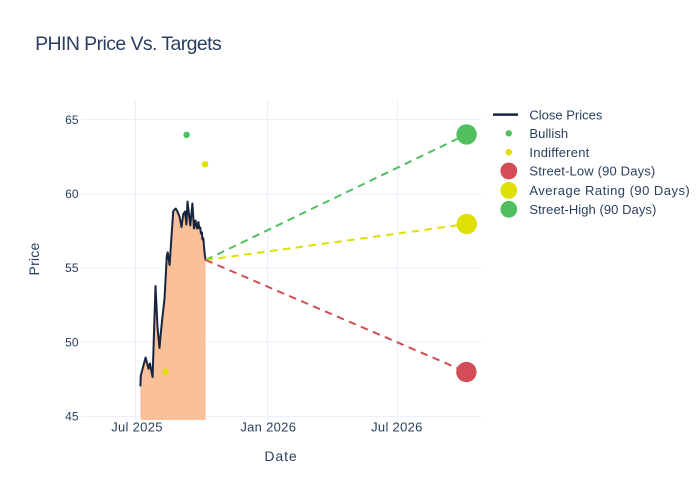 The width and height of the screenshot is (700, 500). What do you see at coordinates (280, 456) in the screenshot?
I see `svg-text: Date` at bounding box center [280, 456].